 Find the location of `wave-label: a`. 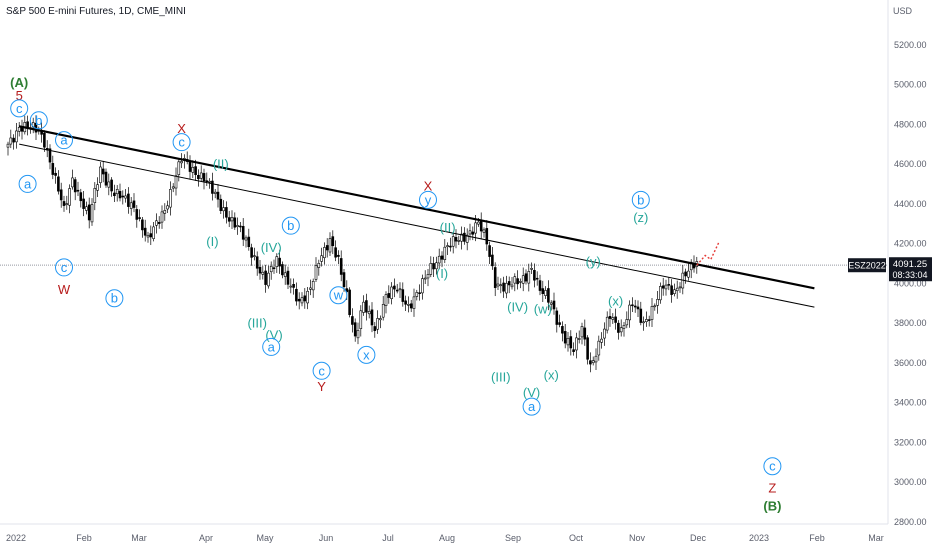

wave-label: a is located at coordinates (64, 140).